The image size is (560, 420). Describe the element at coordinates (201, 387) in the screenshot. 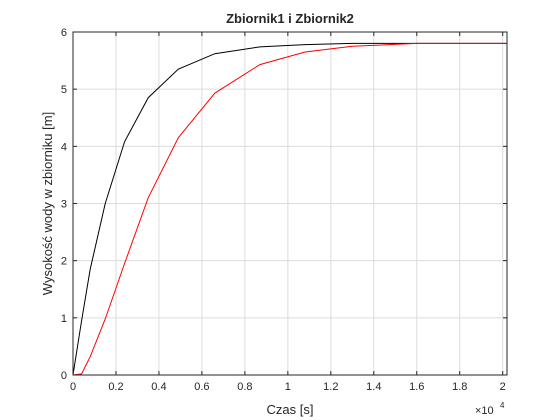

I see `x-tick-label: 0.6` at that location.